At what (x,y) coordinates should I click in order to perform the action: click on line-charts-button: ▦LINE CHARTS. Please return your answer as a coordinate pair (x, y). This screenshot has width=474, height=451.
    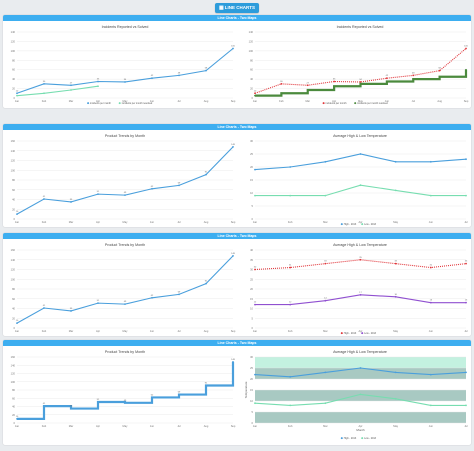
    Looking at the image, I should click on (237, 8).